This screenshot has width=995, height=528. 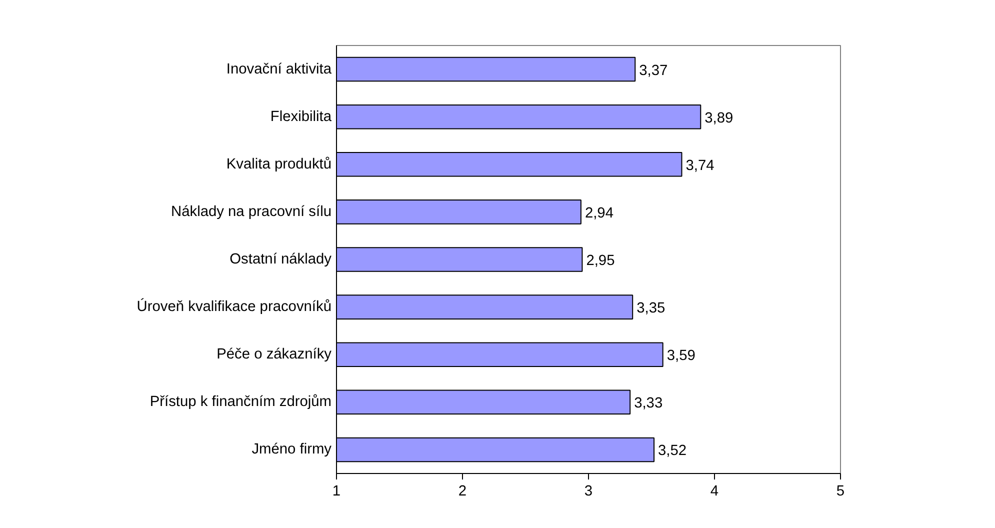 I want to click on y-tick-label: Náklady na pracovní sílu, so click(x=251, y=212).